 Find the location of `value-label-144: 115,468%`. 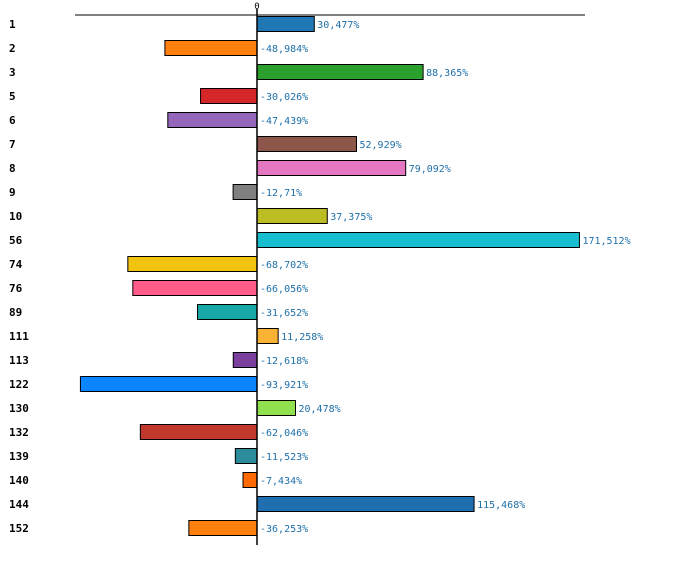

value-label-144: 115,468% is located at coordinates (501, 505).